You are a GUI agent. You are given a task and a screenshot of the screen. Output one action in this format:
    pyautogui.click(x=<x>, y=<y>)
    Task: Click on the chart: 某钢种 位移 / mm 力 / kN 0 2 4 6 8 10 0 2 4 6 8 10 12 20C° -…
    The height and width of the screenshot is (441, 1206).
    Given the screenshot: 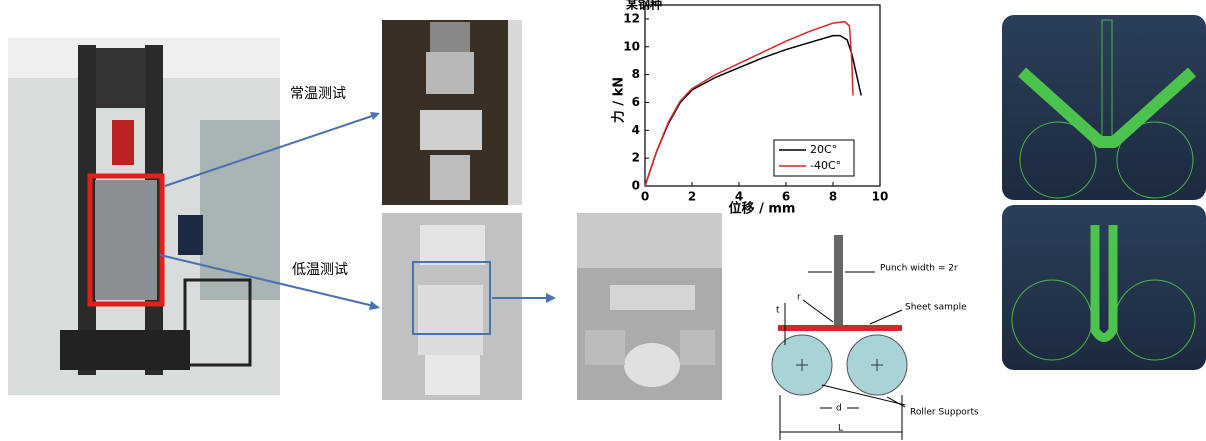 What is the action you would take?
    pyautogui.click(x=750, y=108)
    